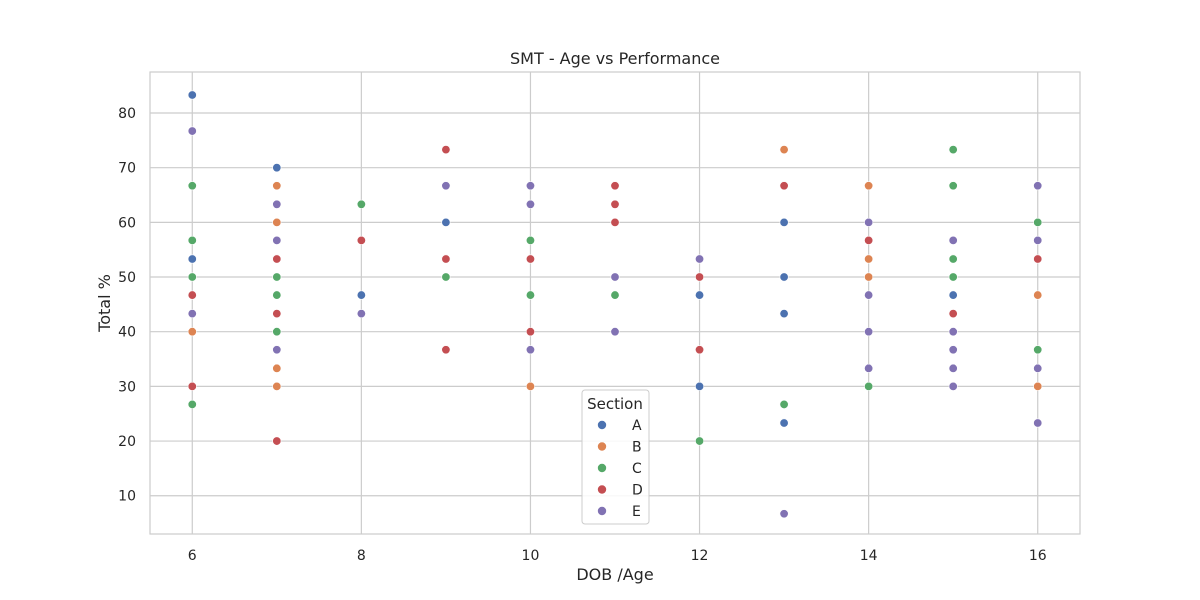 The image size is (1200, 600). I want to click on y-tick-label: 60, so click(127, 223).